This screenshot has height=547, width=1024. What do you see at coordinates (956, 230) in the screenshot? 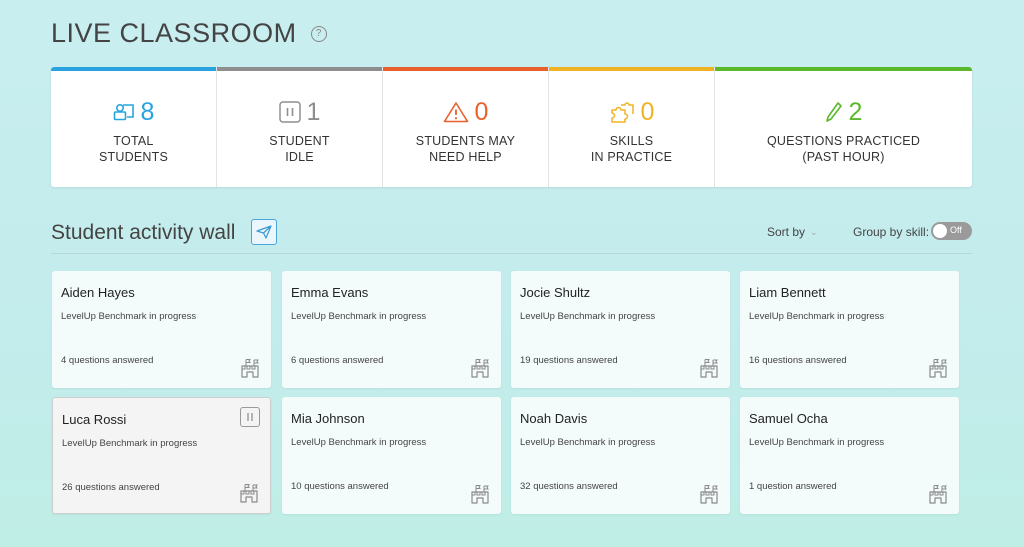
I see `toggle-state-label: Off` at bounding box center [956, 230].